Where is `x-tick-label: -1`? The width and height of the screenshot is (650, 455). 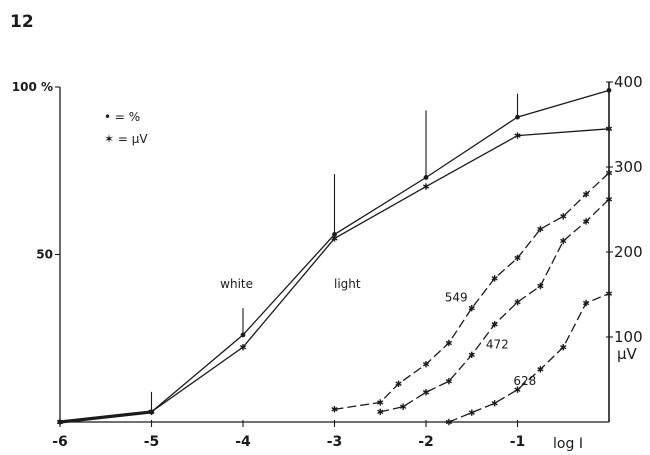 x-tick-label: -1 is located at coordinates (518, 442).